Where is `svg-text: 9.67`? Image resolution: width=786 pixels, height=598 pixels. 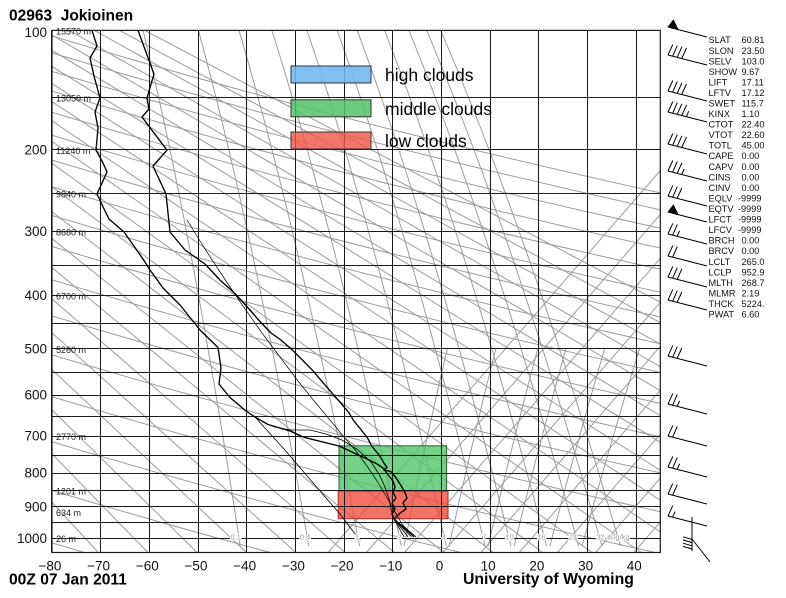 svg-text: 9.67 is located at coordinates (751, 72).